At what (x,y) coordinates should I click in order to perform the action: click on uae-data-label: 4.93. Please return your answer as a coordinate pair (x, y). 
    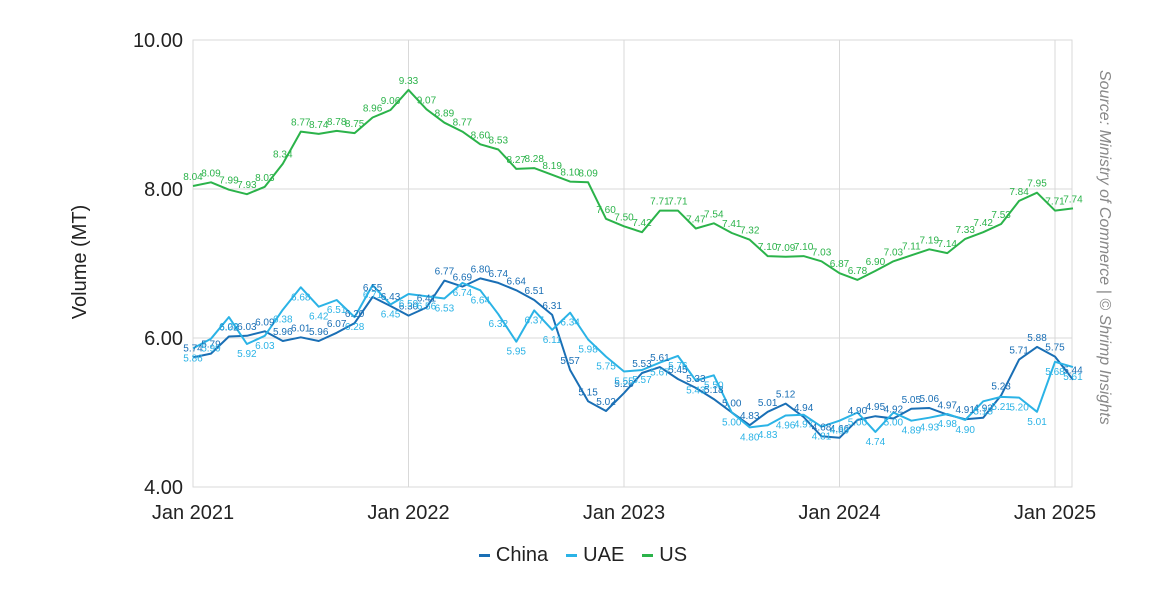
    Looking at the image, I should click on (930, 428).